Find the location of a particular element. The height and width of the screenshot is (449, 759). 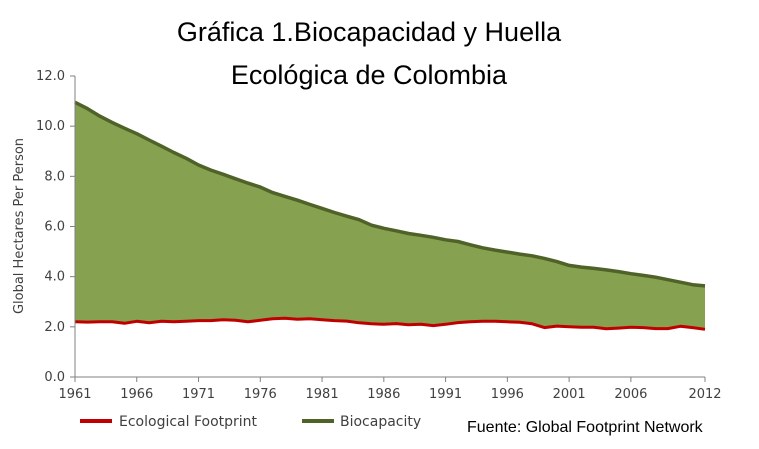

x-tick-label: 1966 is located at coordinates (136, 394).